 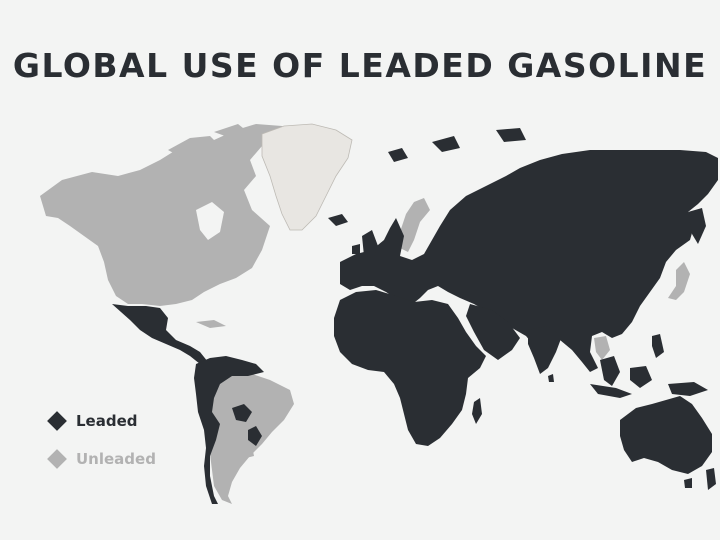 I want to click on region-svalbard, so click(x=398, y=155).